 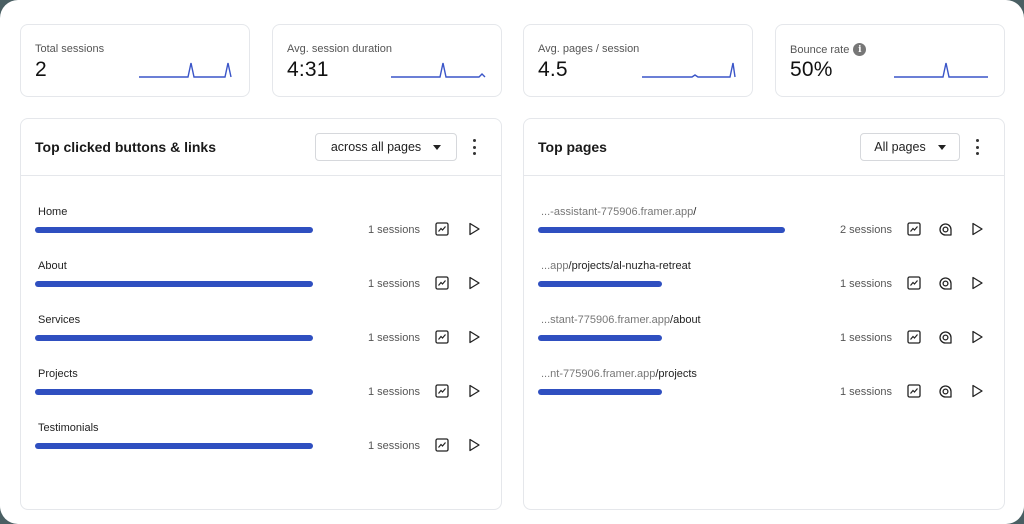 What do you see at coordinates (387, 60) in the screenshot?
I see `stat-card-avg-session-duration: Avg. session duration 4:31` at bounding box center [387, 60].